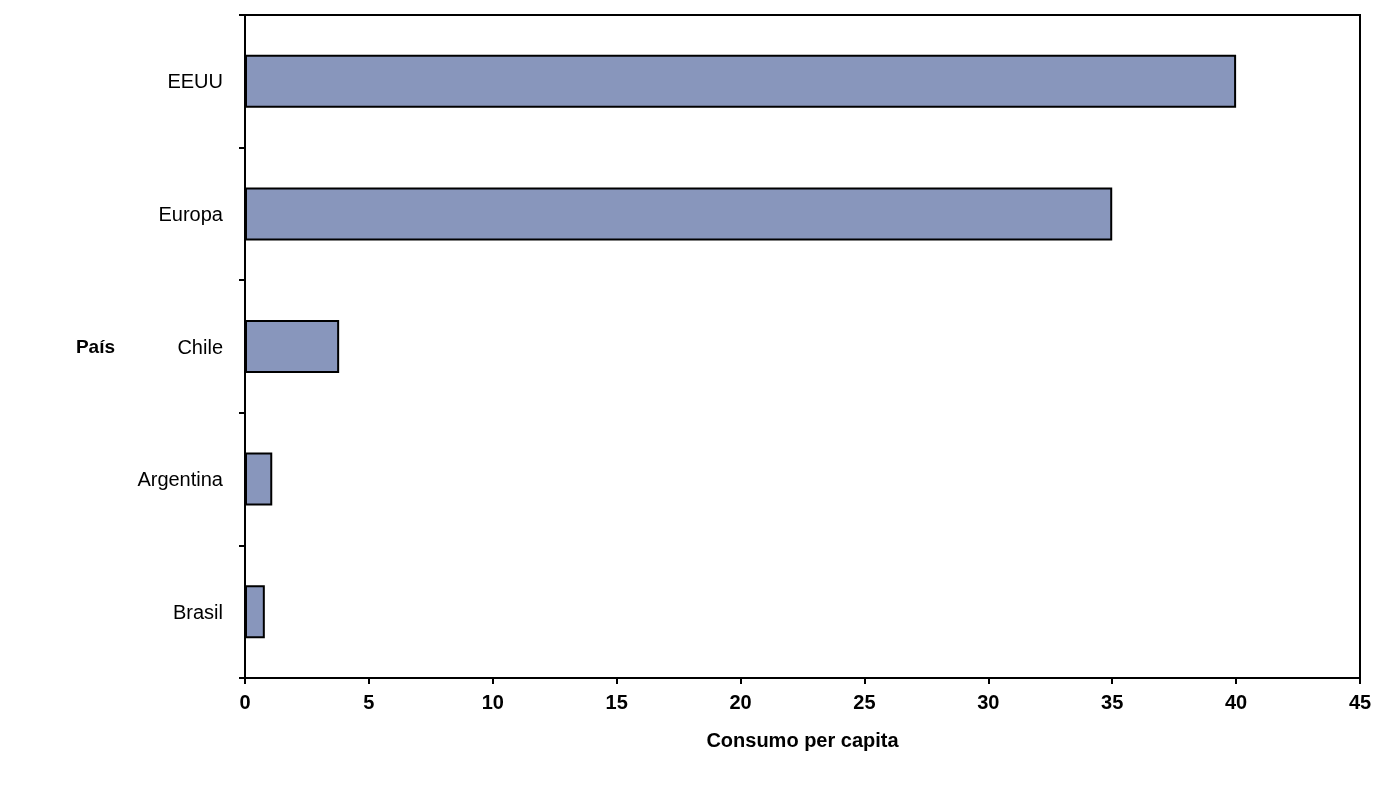 The width and height of the screenshot is (1383, 792). I want to click on x-tick-label: 30, so click(988, 702).